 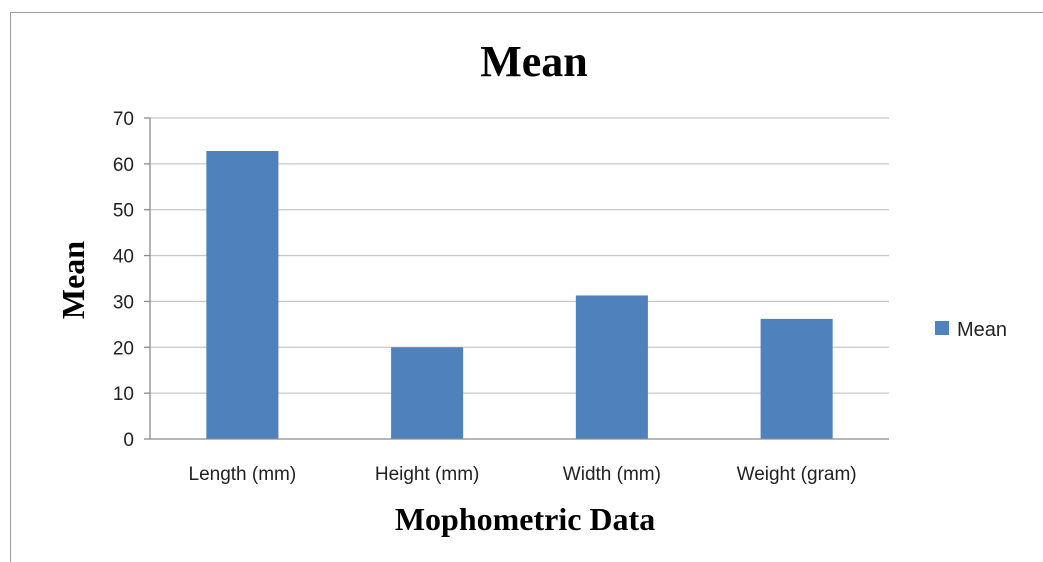 I want to click on legend: Mean, so click(x=971, y=330).